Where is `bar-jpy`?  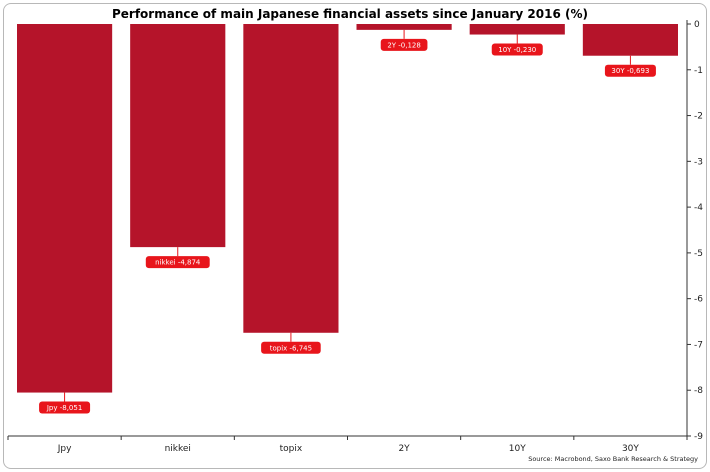 bar-jpy is located at coordinates (65, 208).